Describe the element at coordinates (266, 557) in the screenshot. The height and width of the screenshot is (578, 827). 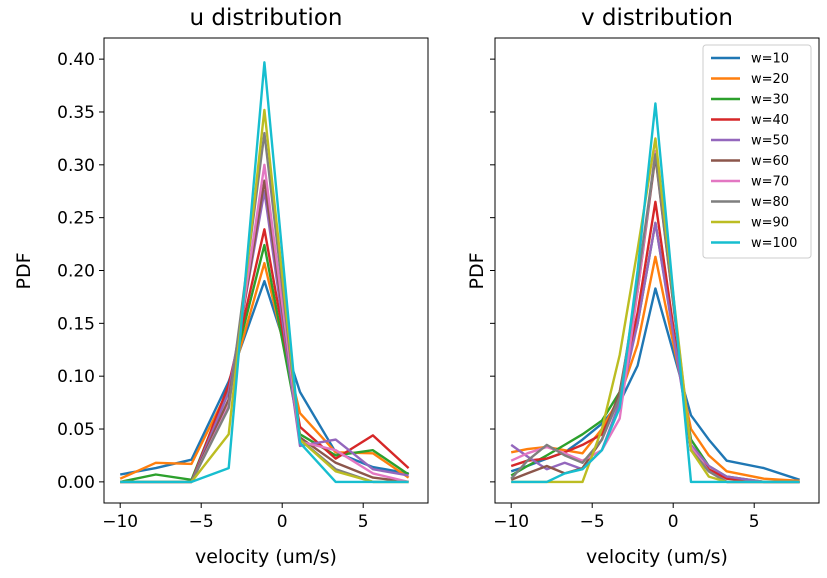
I see `u-chart-xlabel: velocity (um/s)` at that location.